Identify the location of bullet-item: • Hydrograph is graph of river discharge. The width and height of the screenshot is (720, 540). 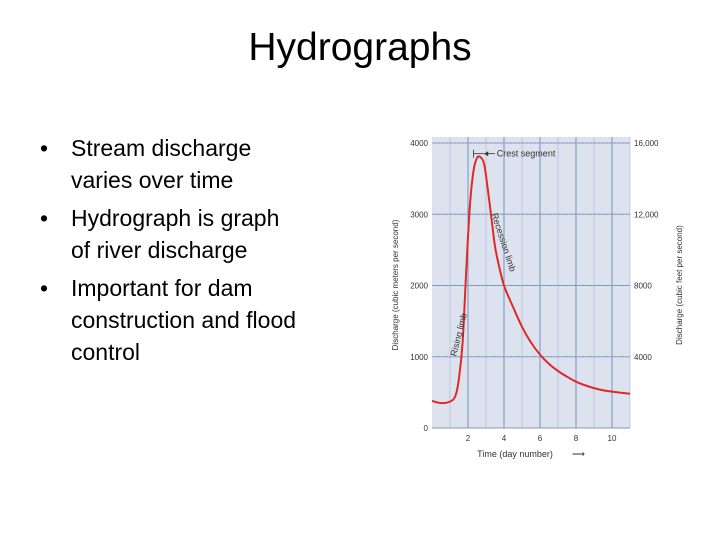
(170, 234).